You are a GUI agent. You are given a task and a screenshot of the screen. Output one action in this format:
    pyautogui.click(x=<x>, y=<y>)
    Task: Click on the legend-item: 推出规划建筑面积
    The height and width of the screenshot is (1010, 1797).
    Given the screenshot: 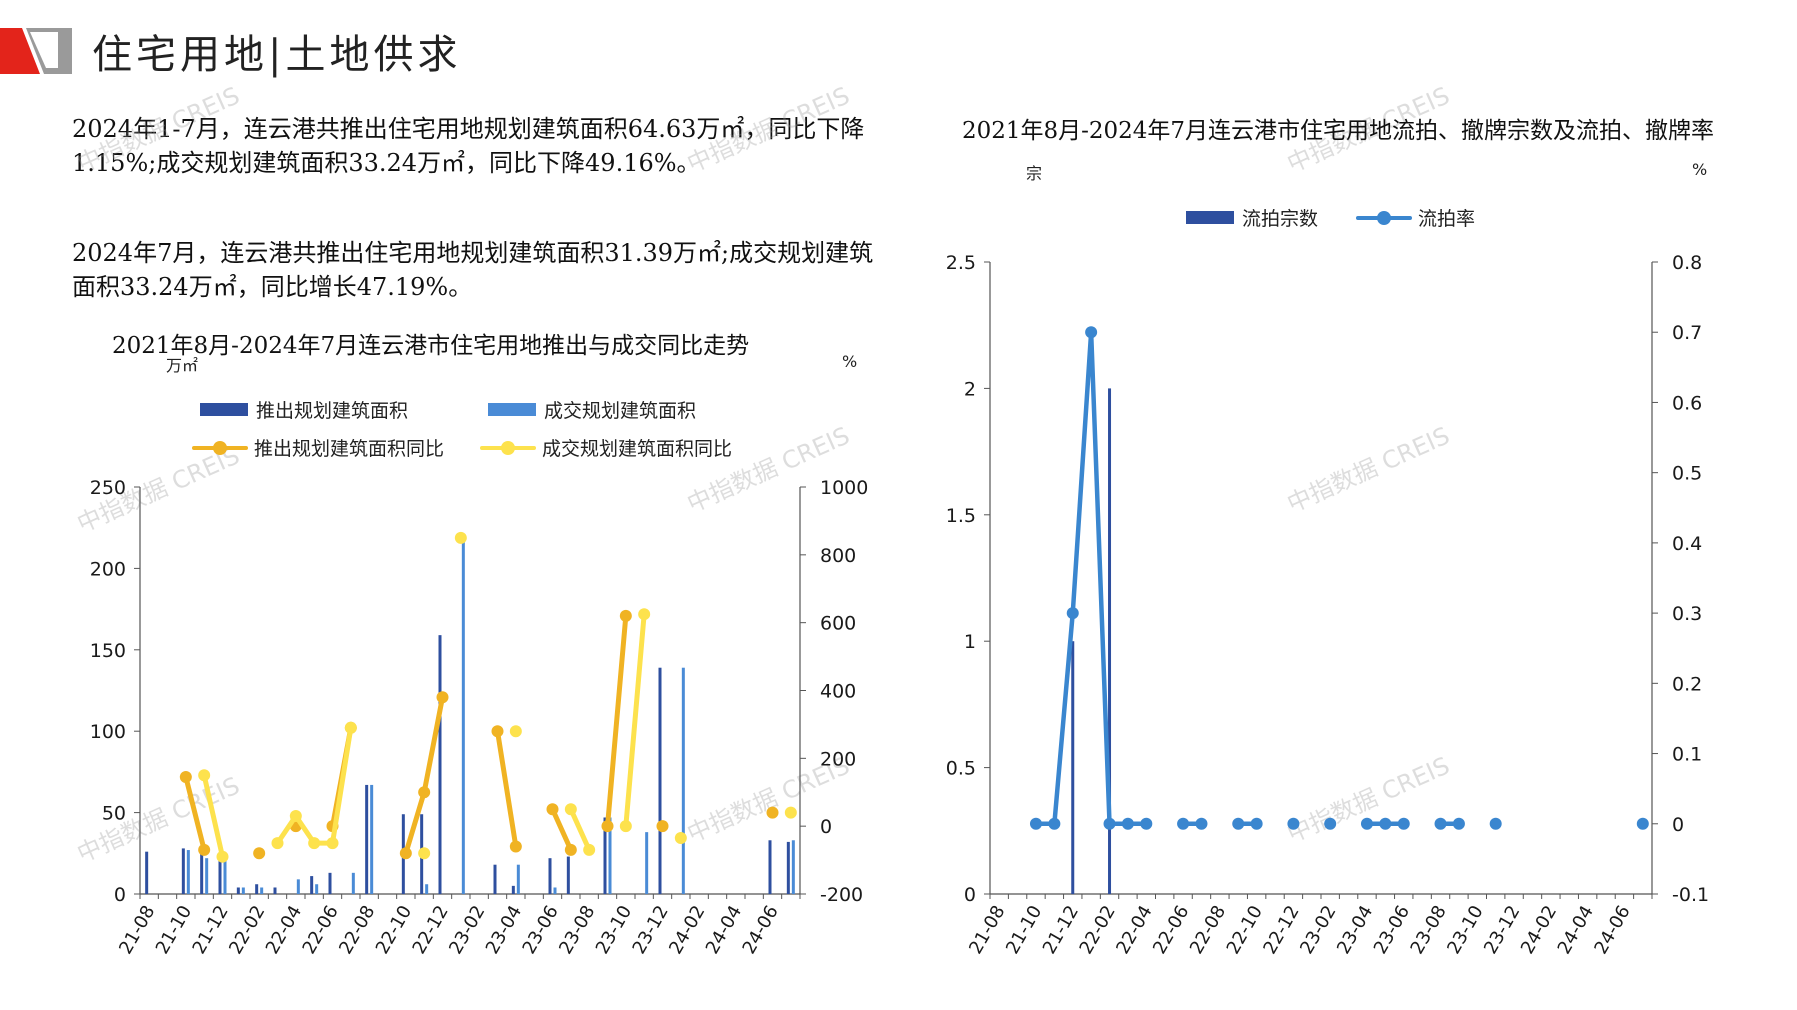 What is the action you would take?
    pyautogui.click(x=304, y=409)
    